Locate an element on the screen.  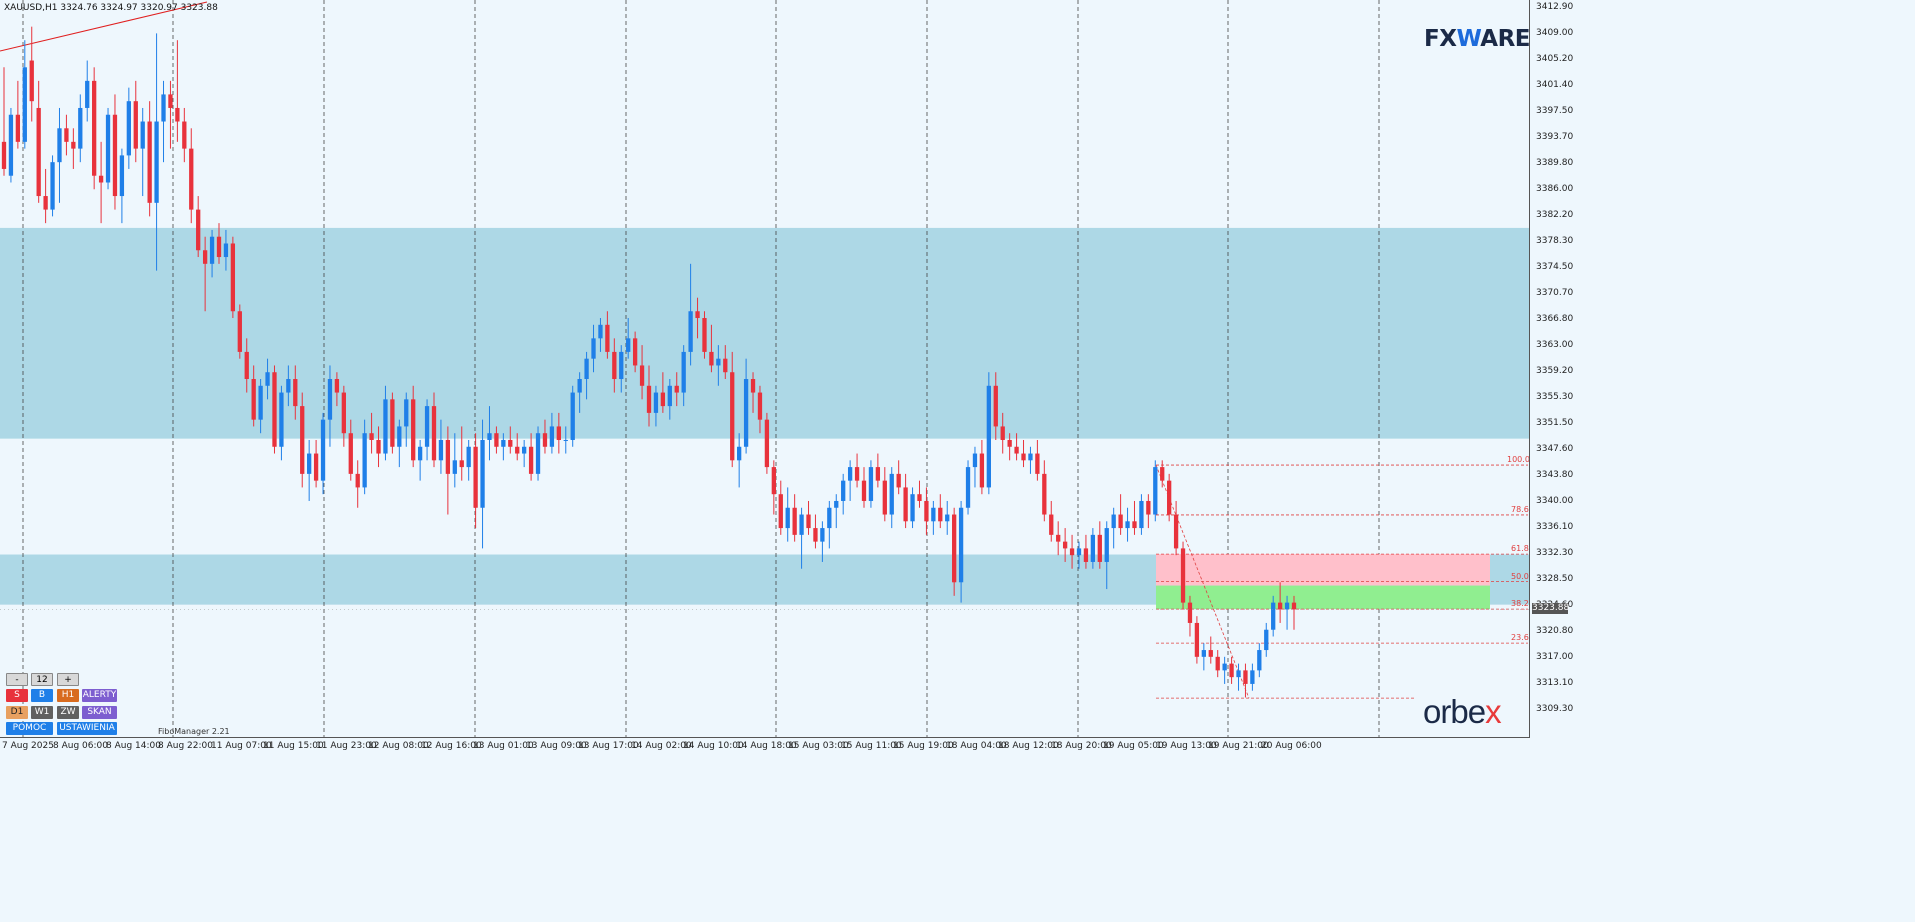
timeframe-w1-button: W1 is located at coordinates (42, 712).